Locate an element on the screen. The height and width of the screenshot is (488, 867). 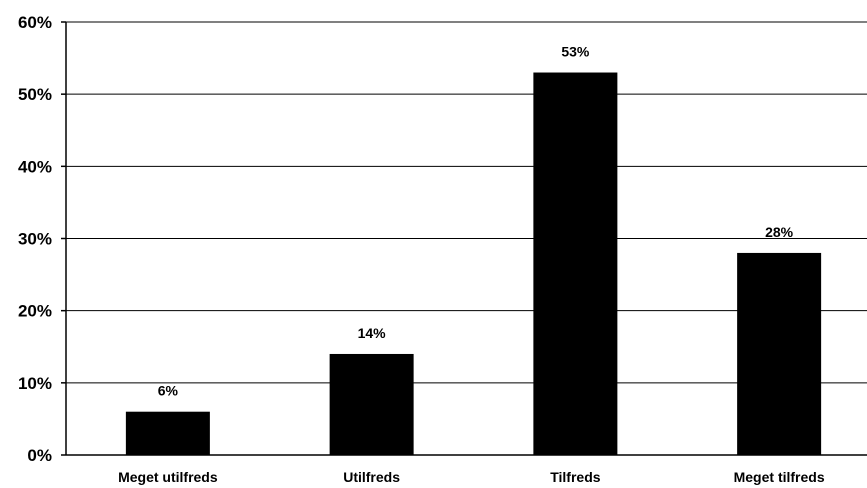
y-axis-tick-labels: 0% 10% 20% 30% 40% 50% 60% is located at coordinates (35, 239).